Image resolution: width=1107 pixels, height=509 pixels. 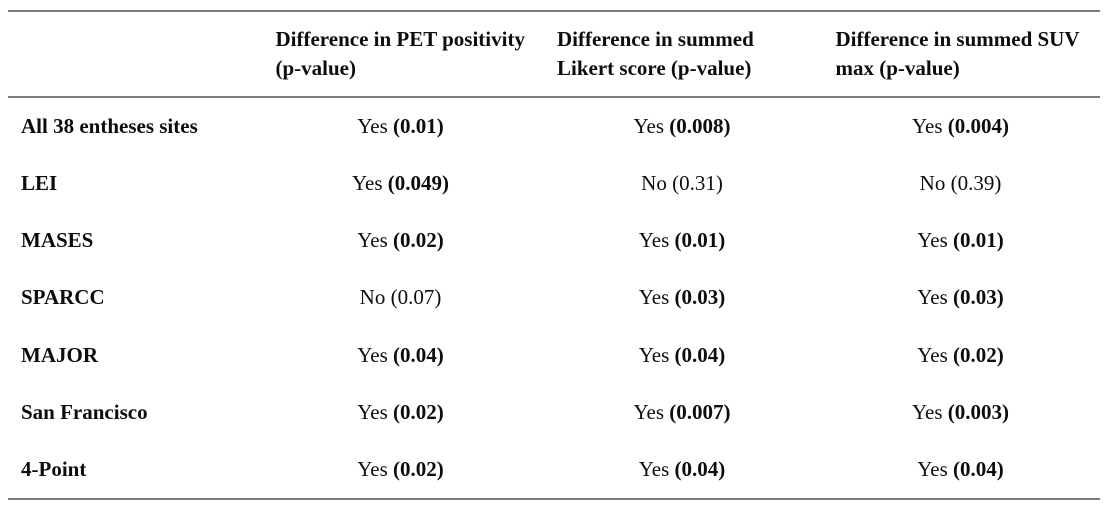 What do you see at coordinates (976, 182) in the screenshot?
I see `result-p-value: (0.39)` at bounding box center [976, 182].